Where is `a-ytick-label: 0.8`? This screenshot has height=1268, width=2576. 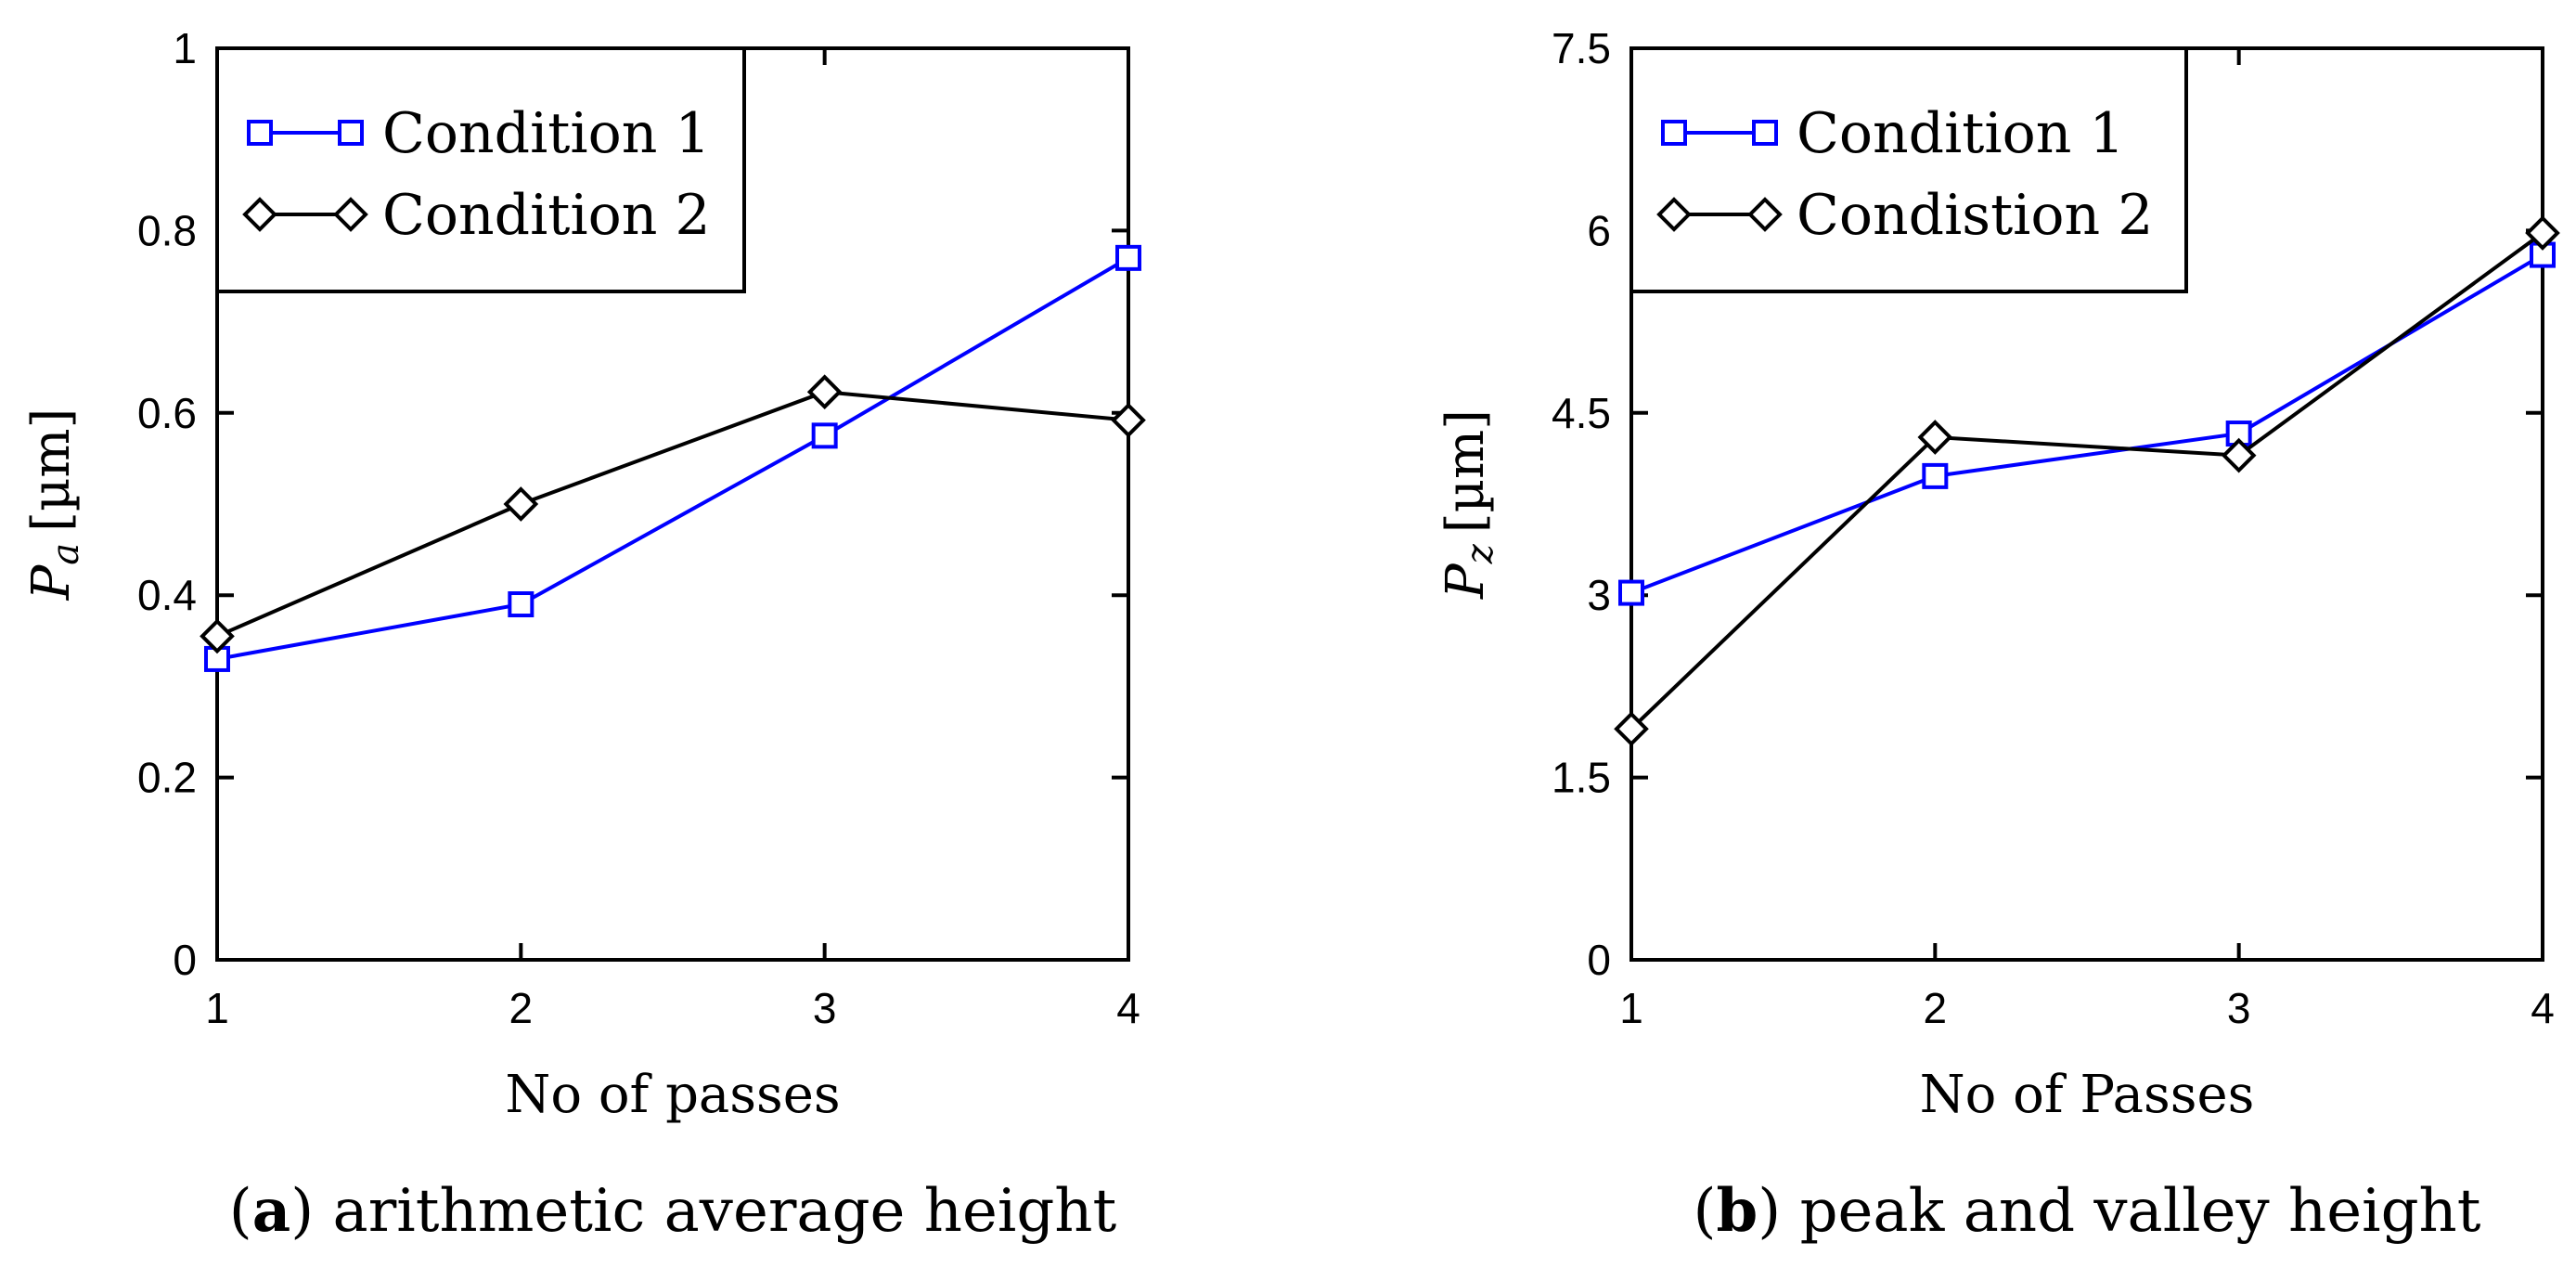 a-ytick-label: 0.8 is located at coordinates (167, 230).